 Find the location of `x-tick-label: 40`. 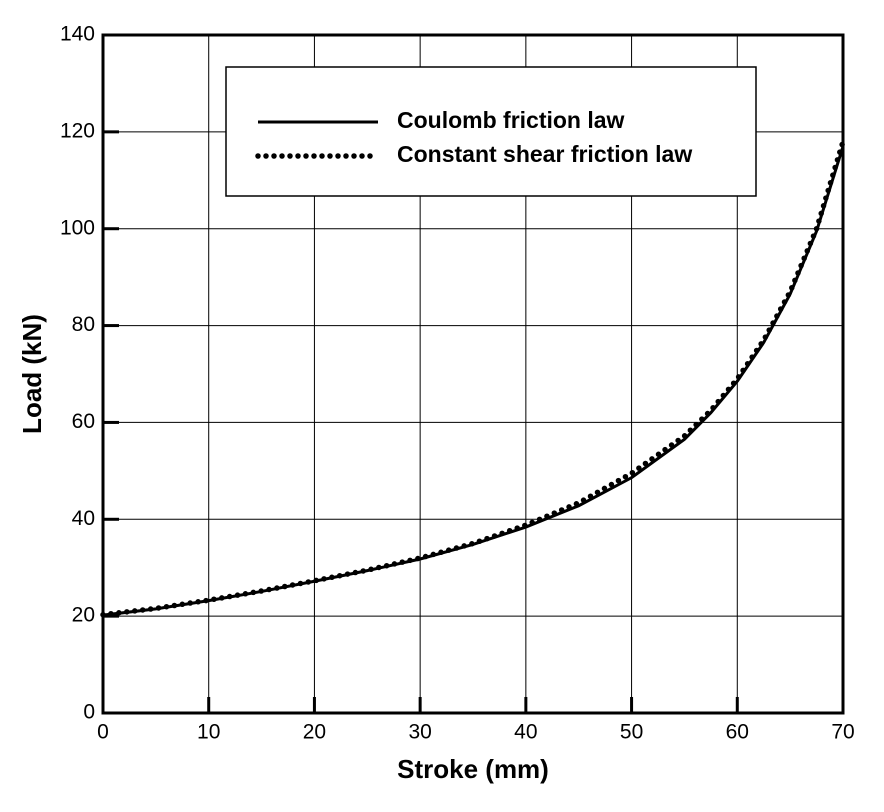

x-tick-label: 40 is located at coordinates (525, 732).